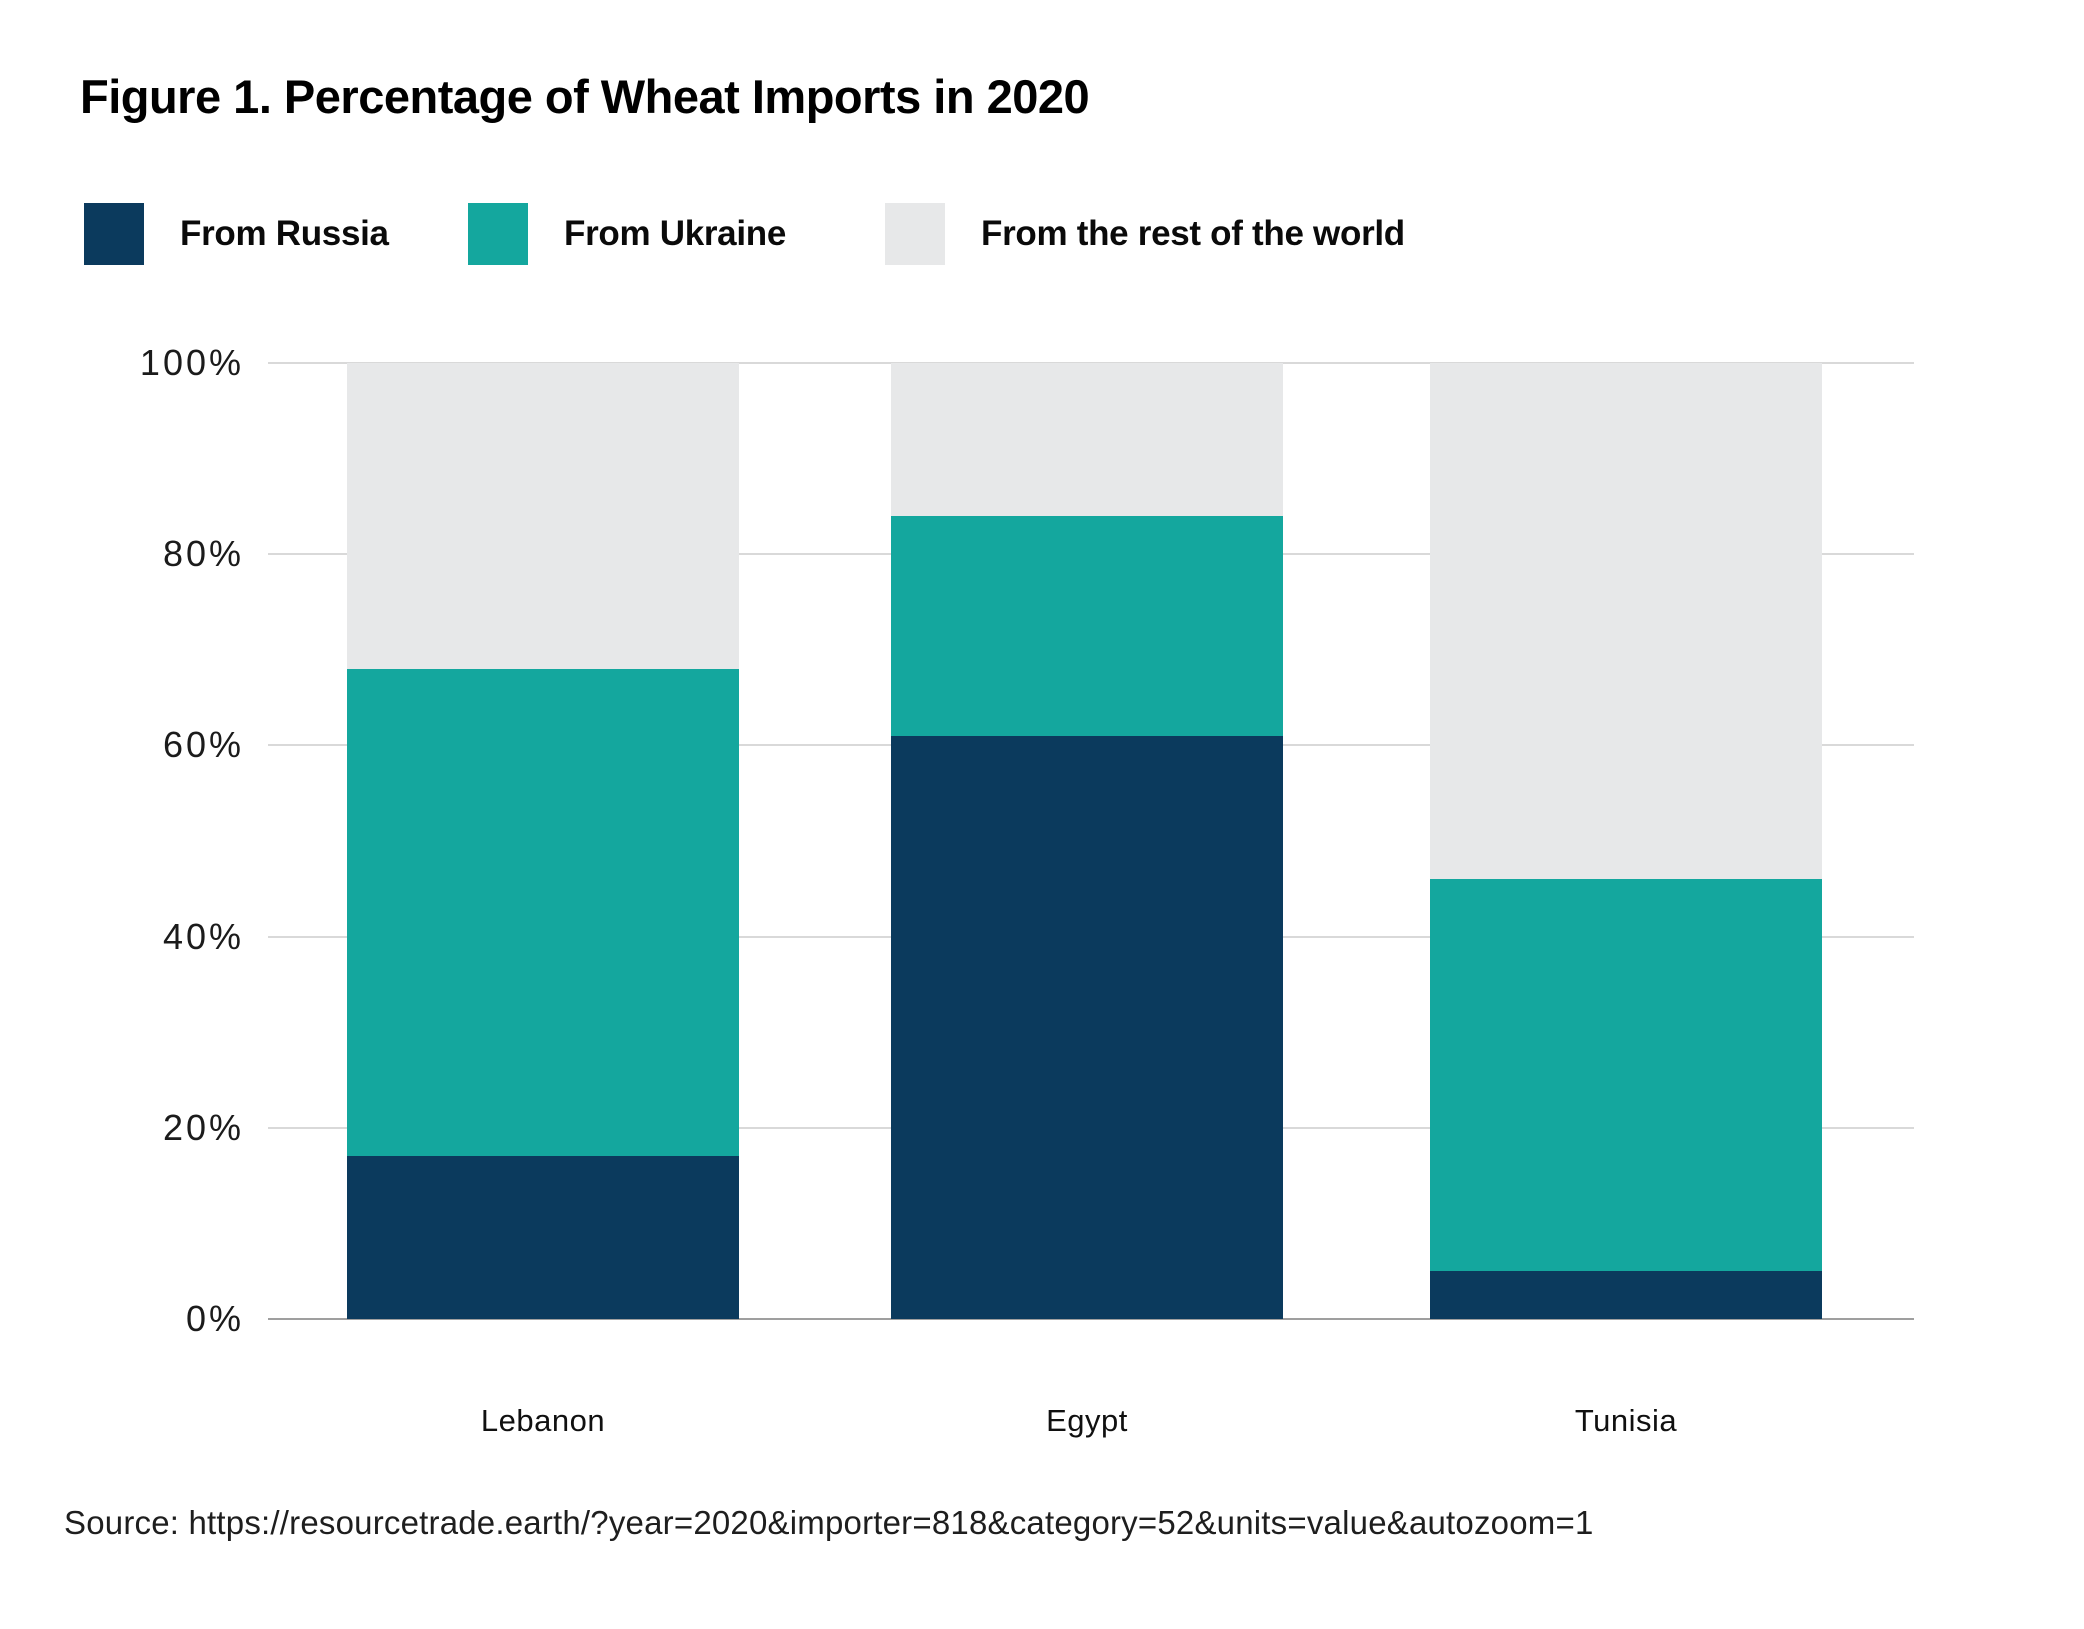  I want to click on legend-label-rest-of-world: From the rest of the world, so click(1193, 233).